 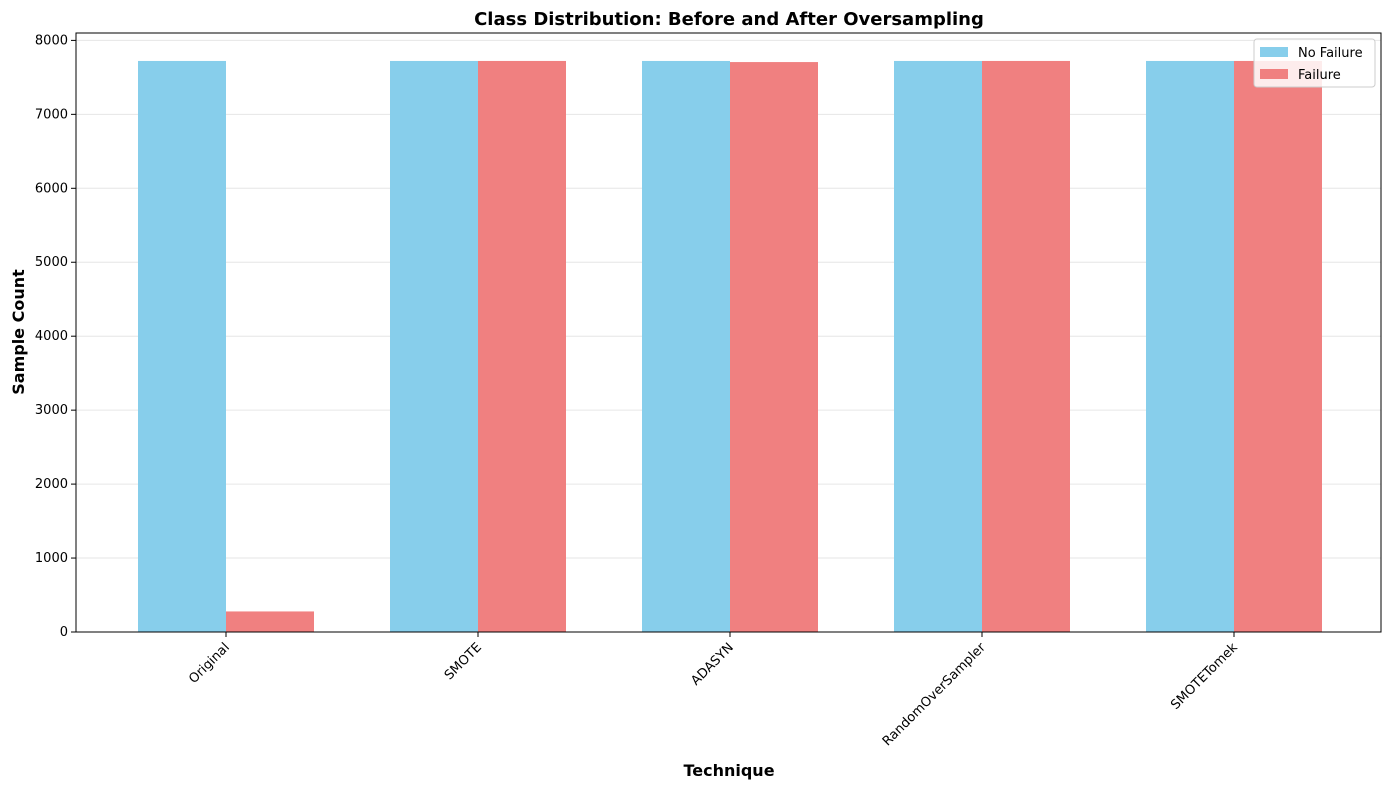 What do you see at coordinates (51, 40) in the screenshot?
I see `y-tick-label: 8000` at bounding box center [51, 40].